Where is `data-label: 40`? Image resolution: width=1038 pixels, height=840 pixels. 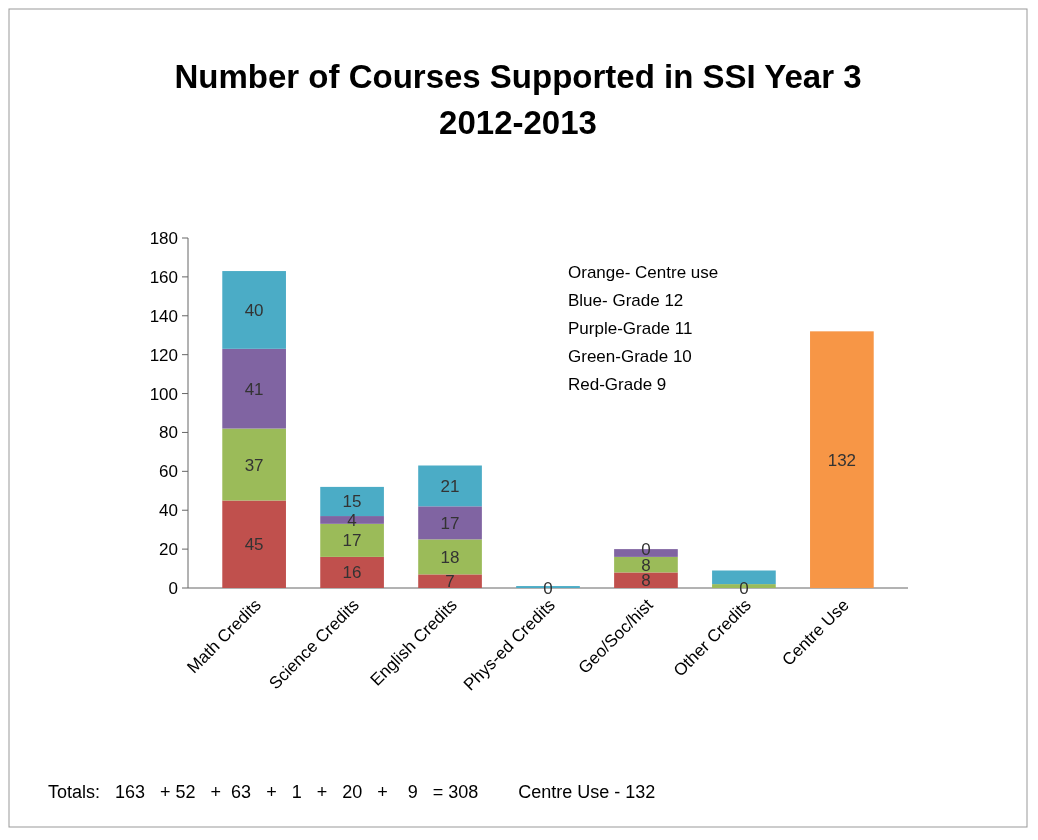 data-label: 40 is located at coordinates (254, 310).